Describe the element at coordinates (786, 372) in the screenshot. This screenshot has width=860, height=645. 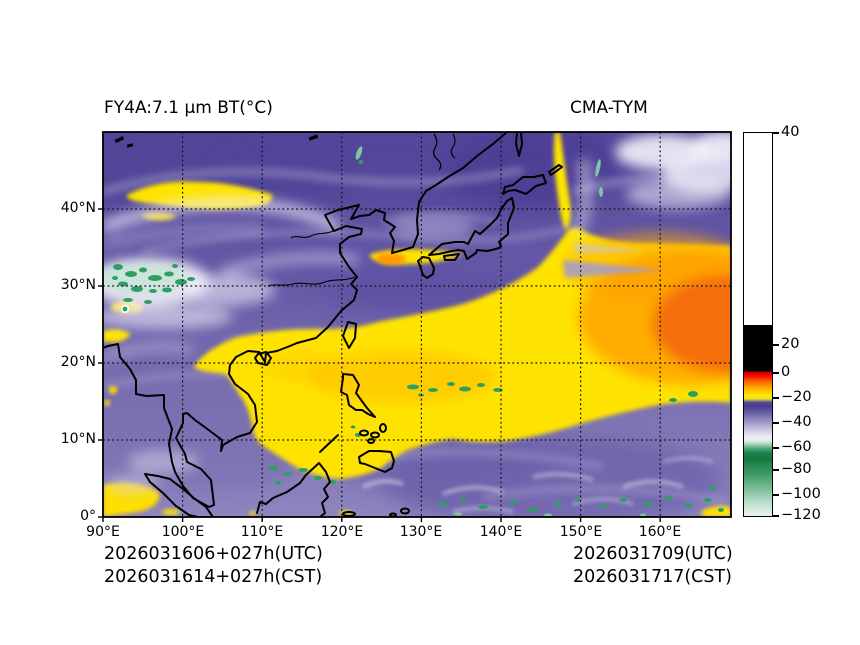
I see `cbtick-0: 0` at that location.